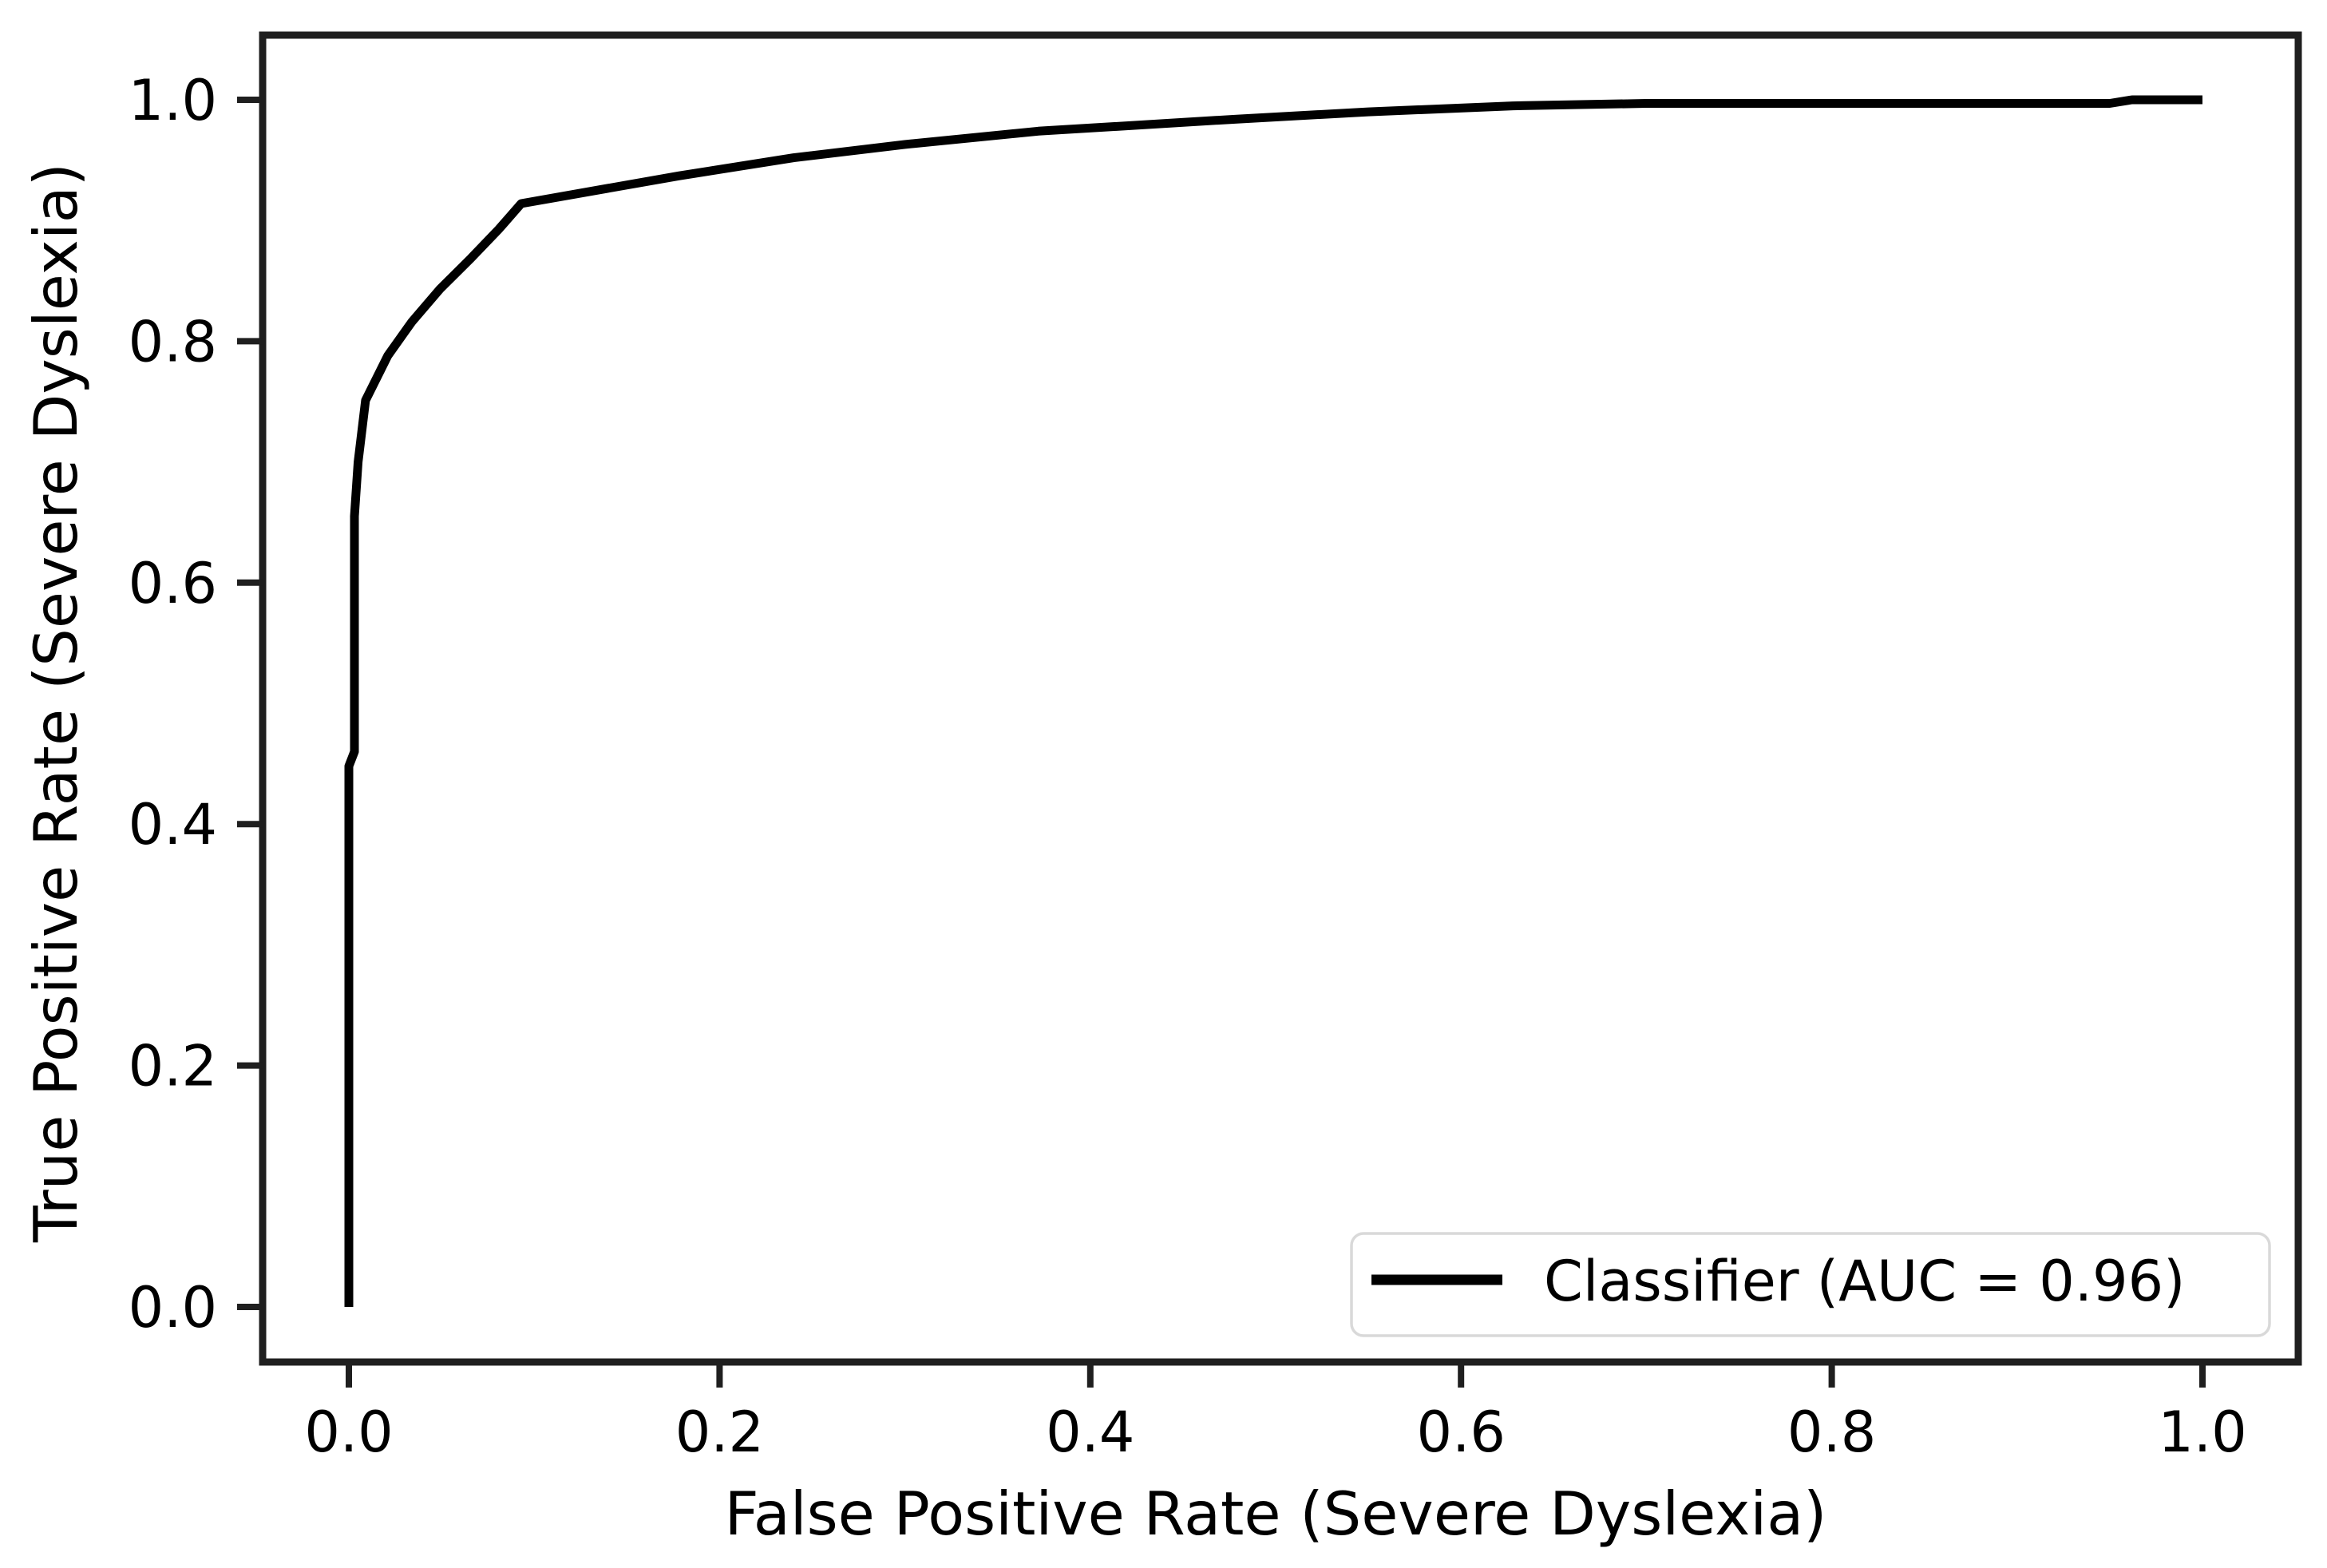 Image resolution: width=2327 pixels, height=1568 pixels. What do you see at coordinates (1090, 1432) in the screenshot?
I see `x-tick-label: 0.4` at bounding box center [1090, 1432].